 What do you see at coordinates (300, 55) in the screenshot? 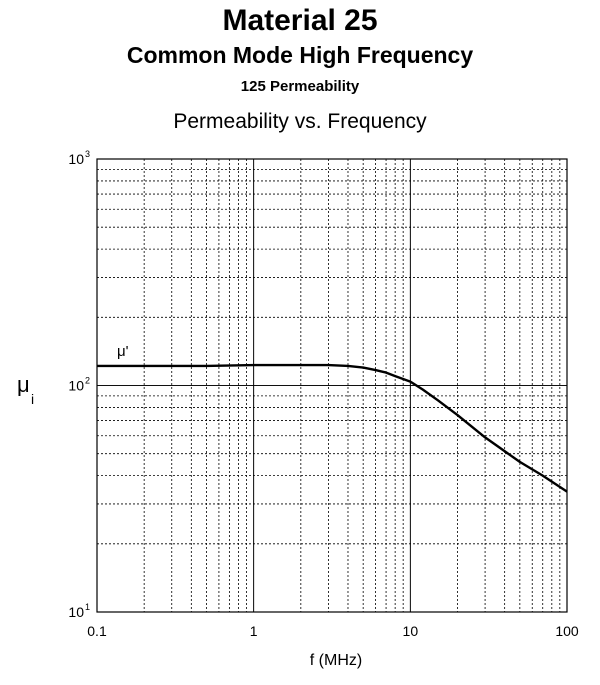
I see `page-subtitle: Common Mode High Frequency` at bounding box center [300, 55].